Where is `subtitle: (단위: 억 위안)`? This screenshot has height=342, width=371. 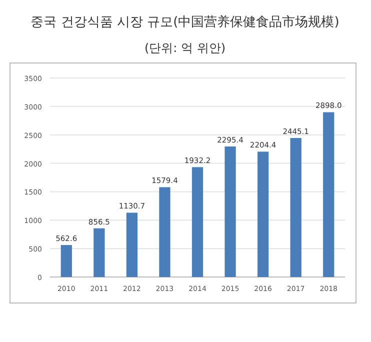
subtitle: (단위: 억 위안) is located at coordinates (185, 48).